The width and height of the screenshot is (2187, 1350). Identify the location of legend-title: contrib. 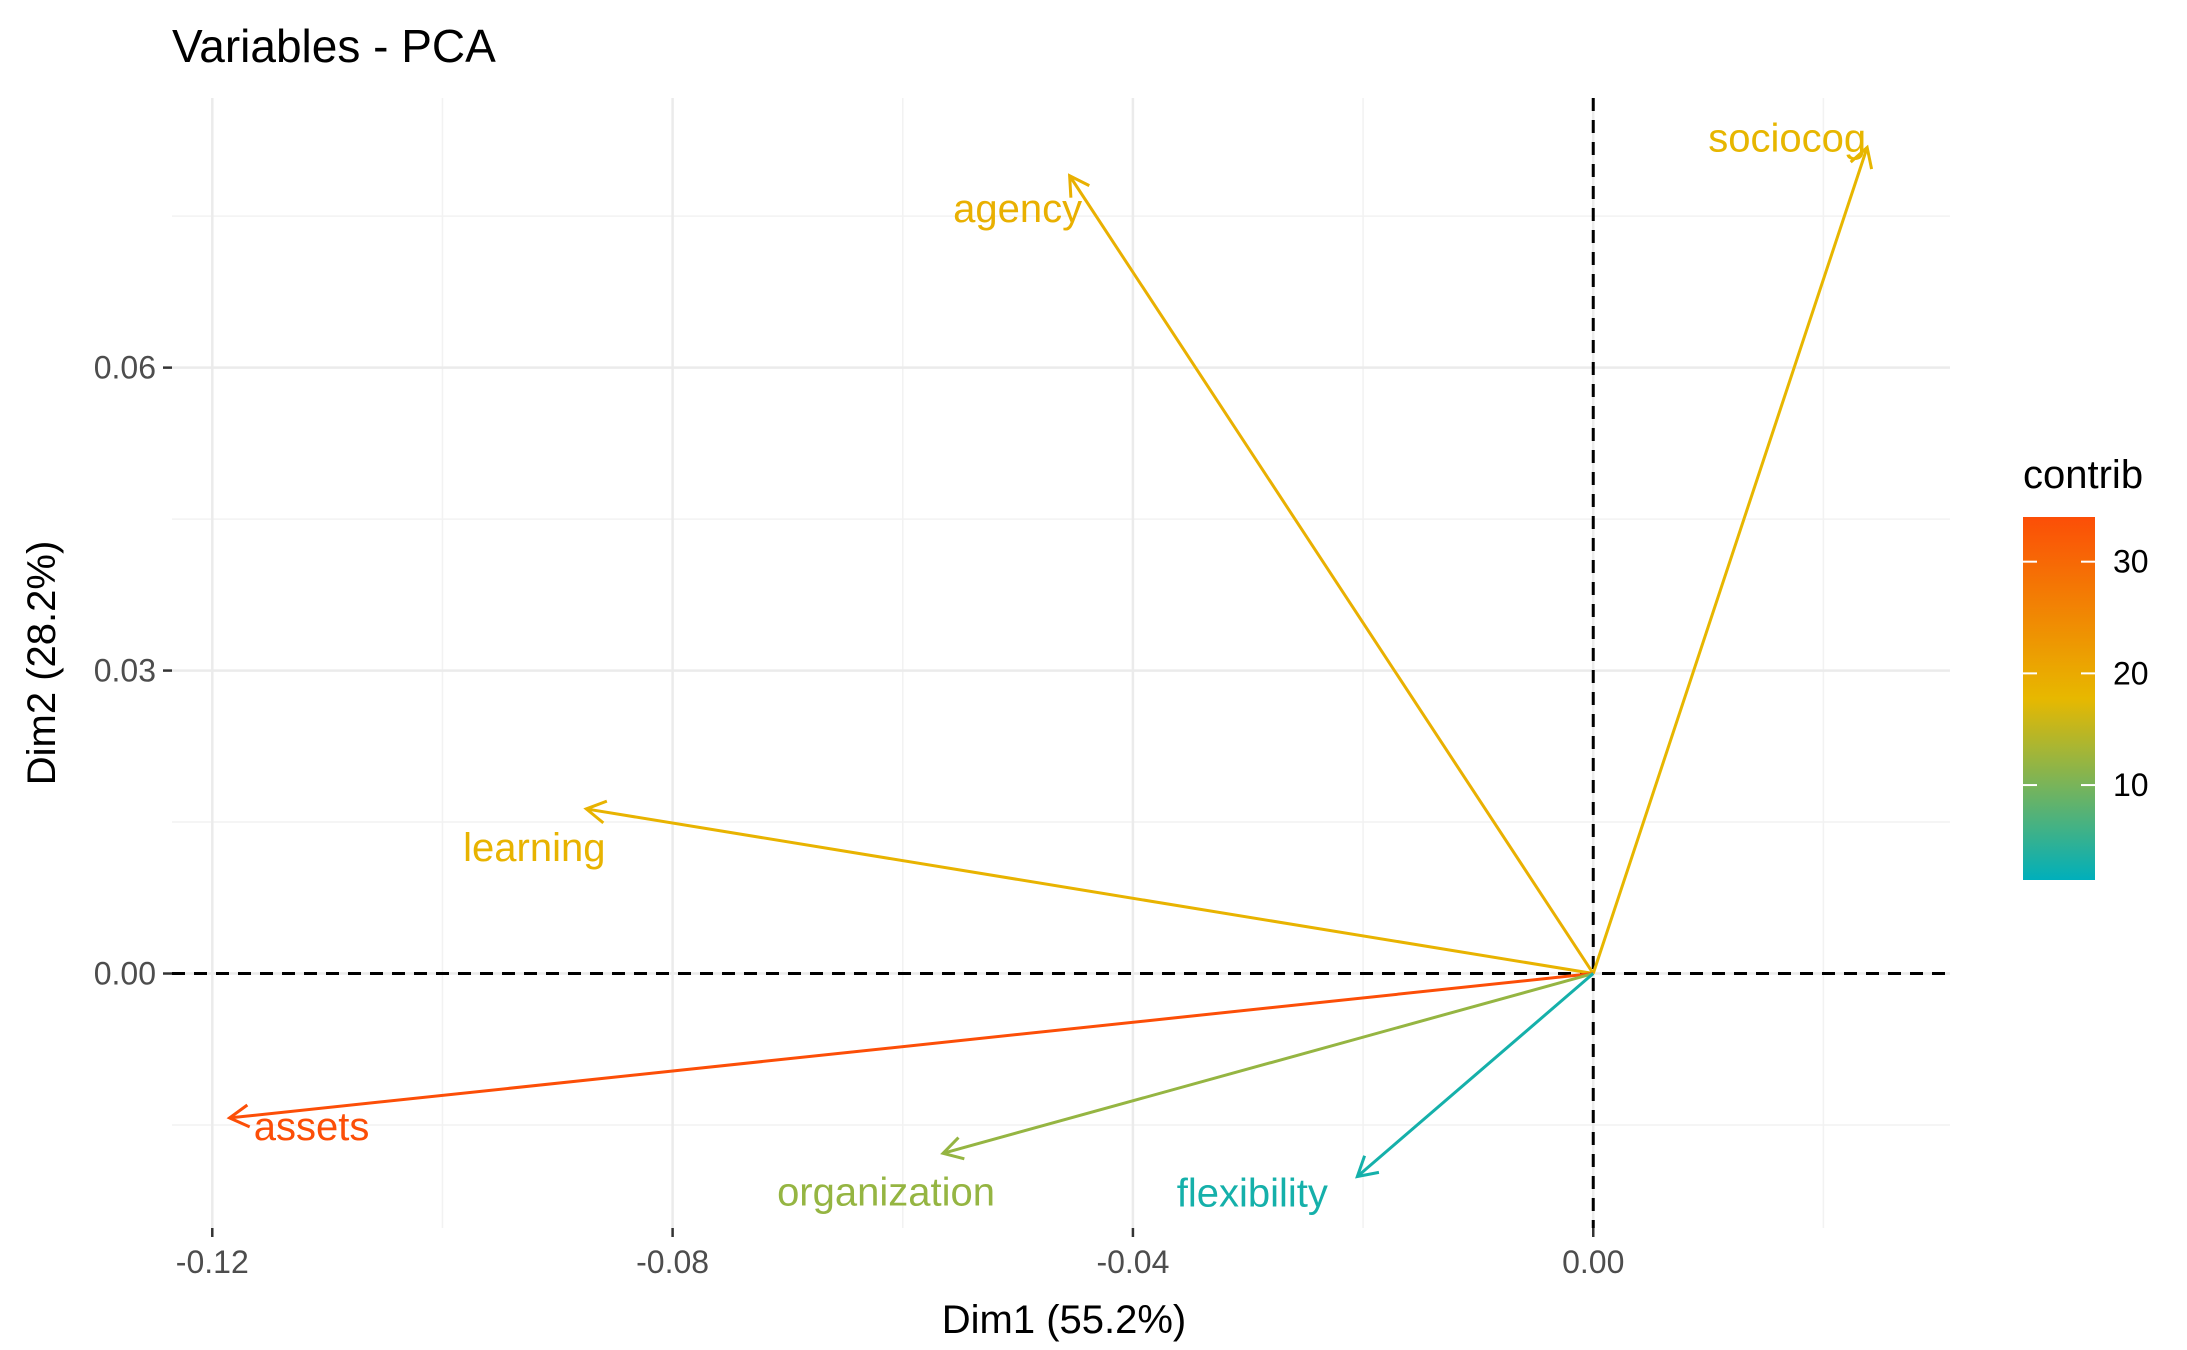
(2083, 475).